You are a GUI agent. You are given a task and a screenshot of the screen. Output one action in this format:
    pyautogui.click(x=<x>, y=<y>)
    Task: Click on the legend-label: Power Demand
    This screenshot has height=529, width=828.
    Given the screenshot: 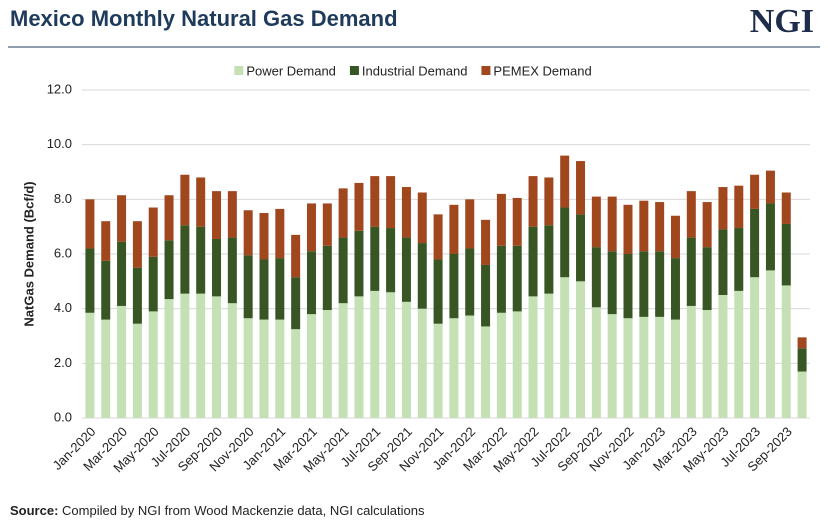 What is the action you would take?
    pyautogui.click(x=291, y=70)
    